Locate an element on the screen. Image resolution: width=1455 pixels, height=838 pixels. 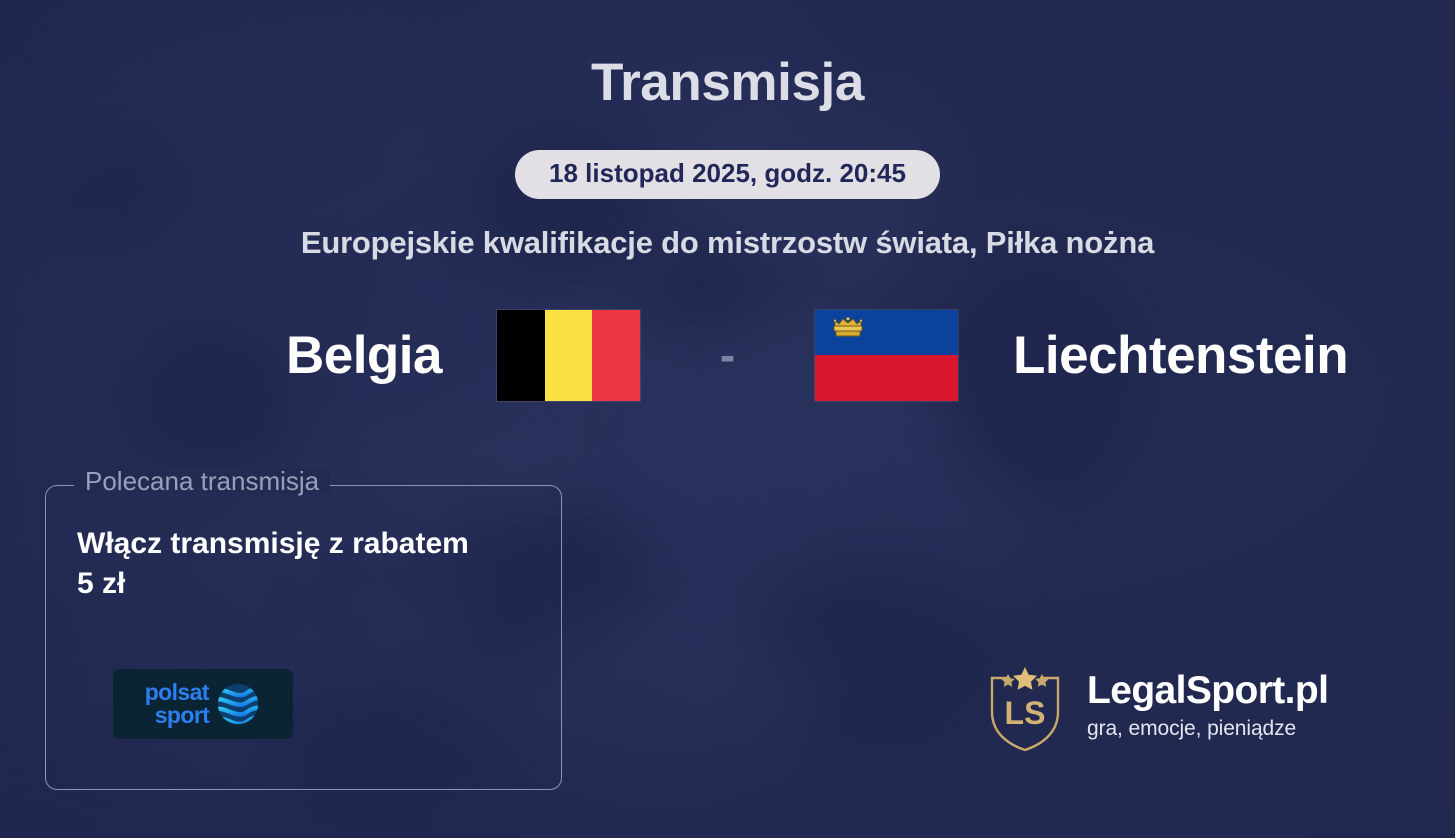
match-row: Belgia - is located at coordinates (727, 355).